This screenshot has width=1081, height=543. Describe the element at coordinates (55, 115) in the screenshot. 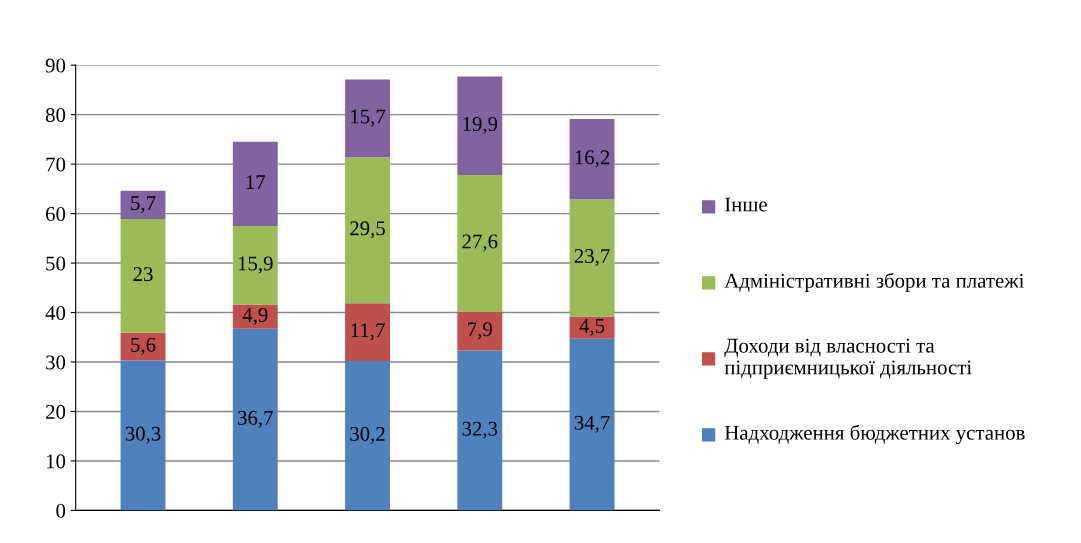

I see `y-tick-label: 80` at that location.